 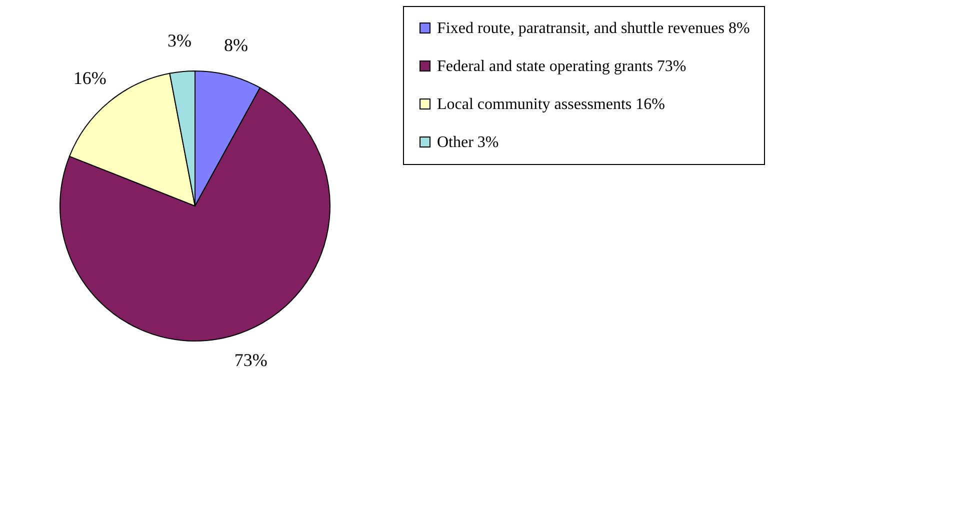 I want to click on data-label: 16%, so click(x=89, y=78).